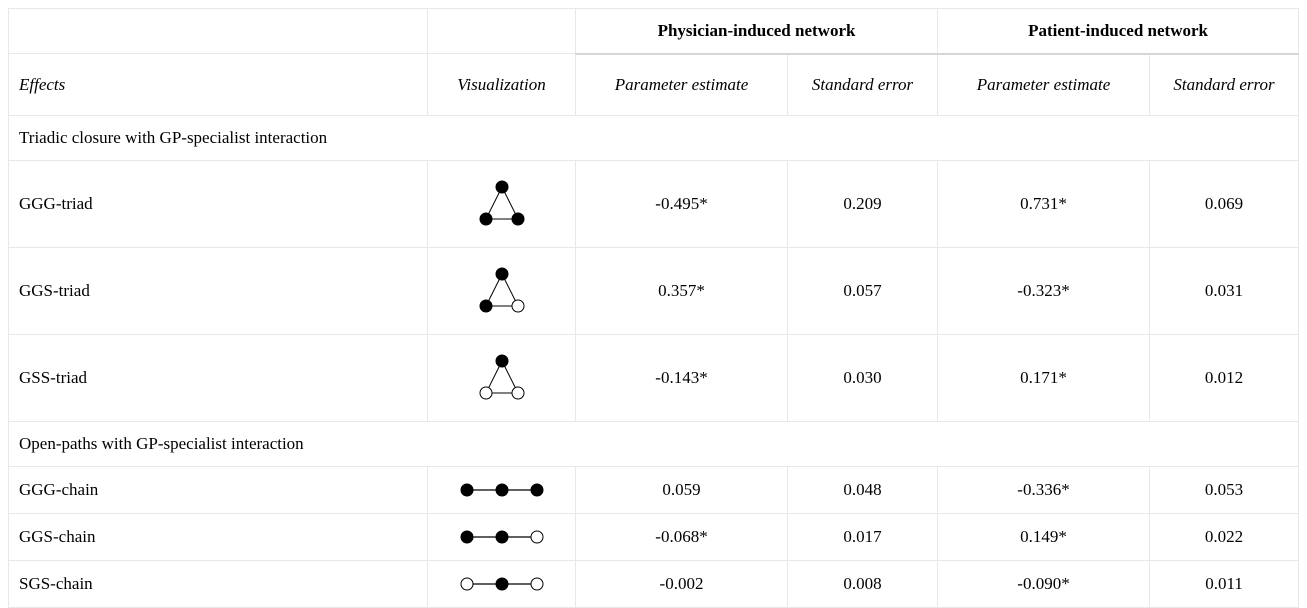 The height and width of the screenshot is (608, 1307). I want to click on patient-network-header: Patient-induced network, so click(1118, 31).